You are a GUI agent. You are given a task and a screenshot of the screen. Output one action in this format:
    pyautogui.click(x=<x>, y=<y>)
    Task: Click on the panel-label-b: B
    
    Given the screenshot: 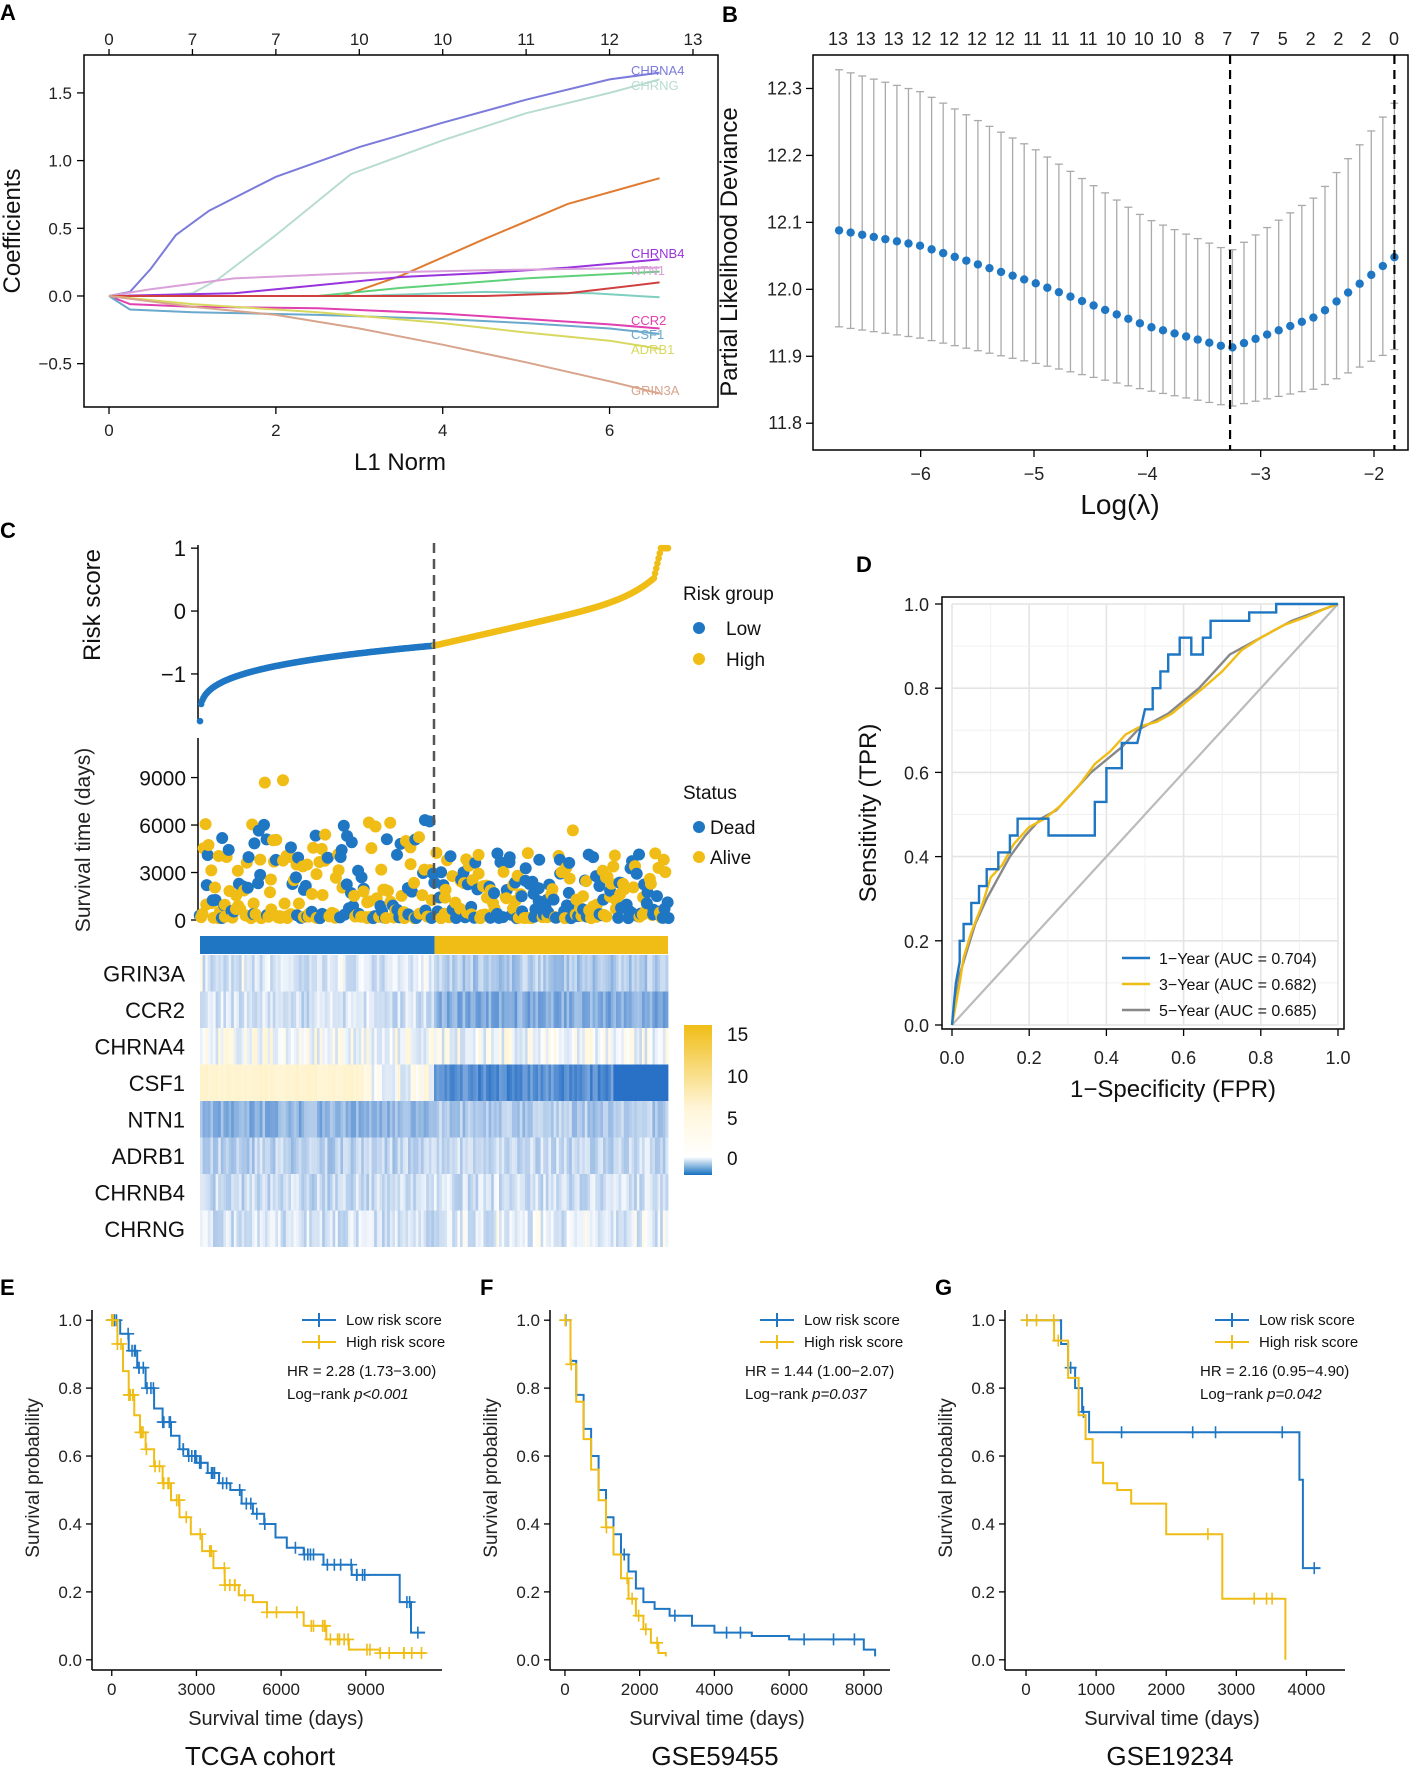 What is the action you would take?
    pyautogui.click(x=730, y=14)
    